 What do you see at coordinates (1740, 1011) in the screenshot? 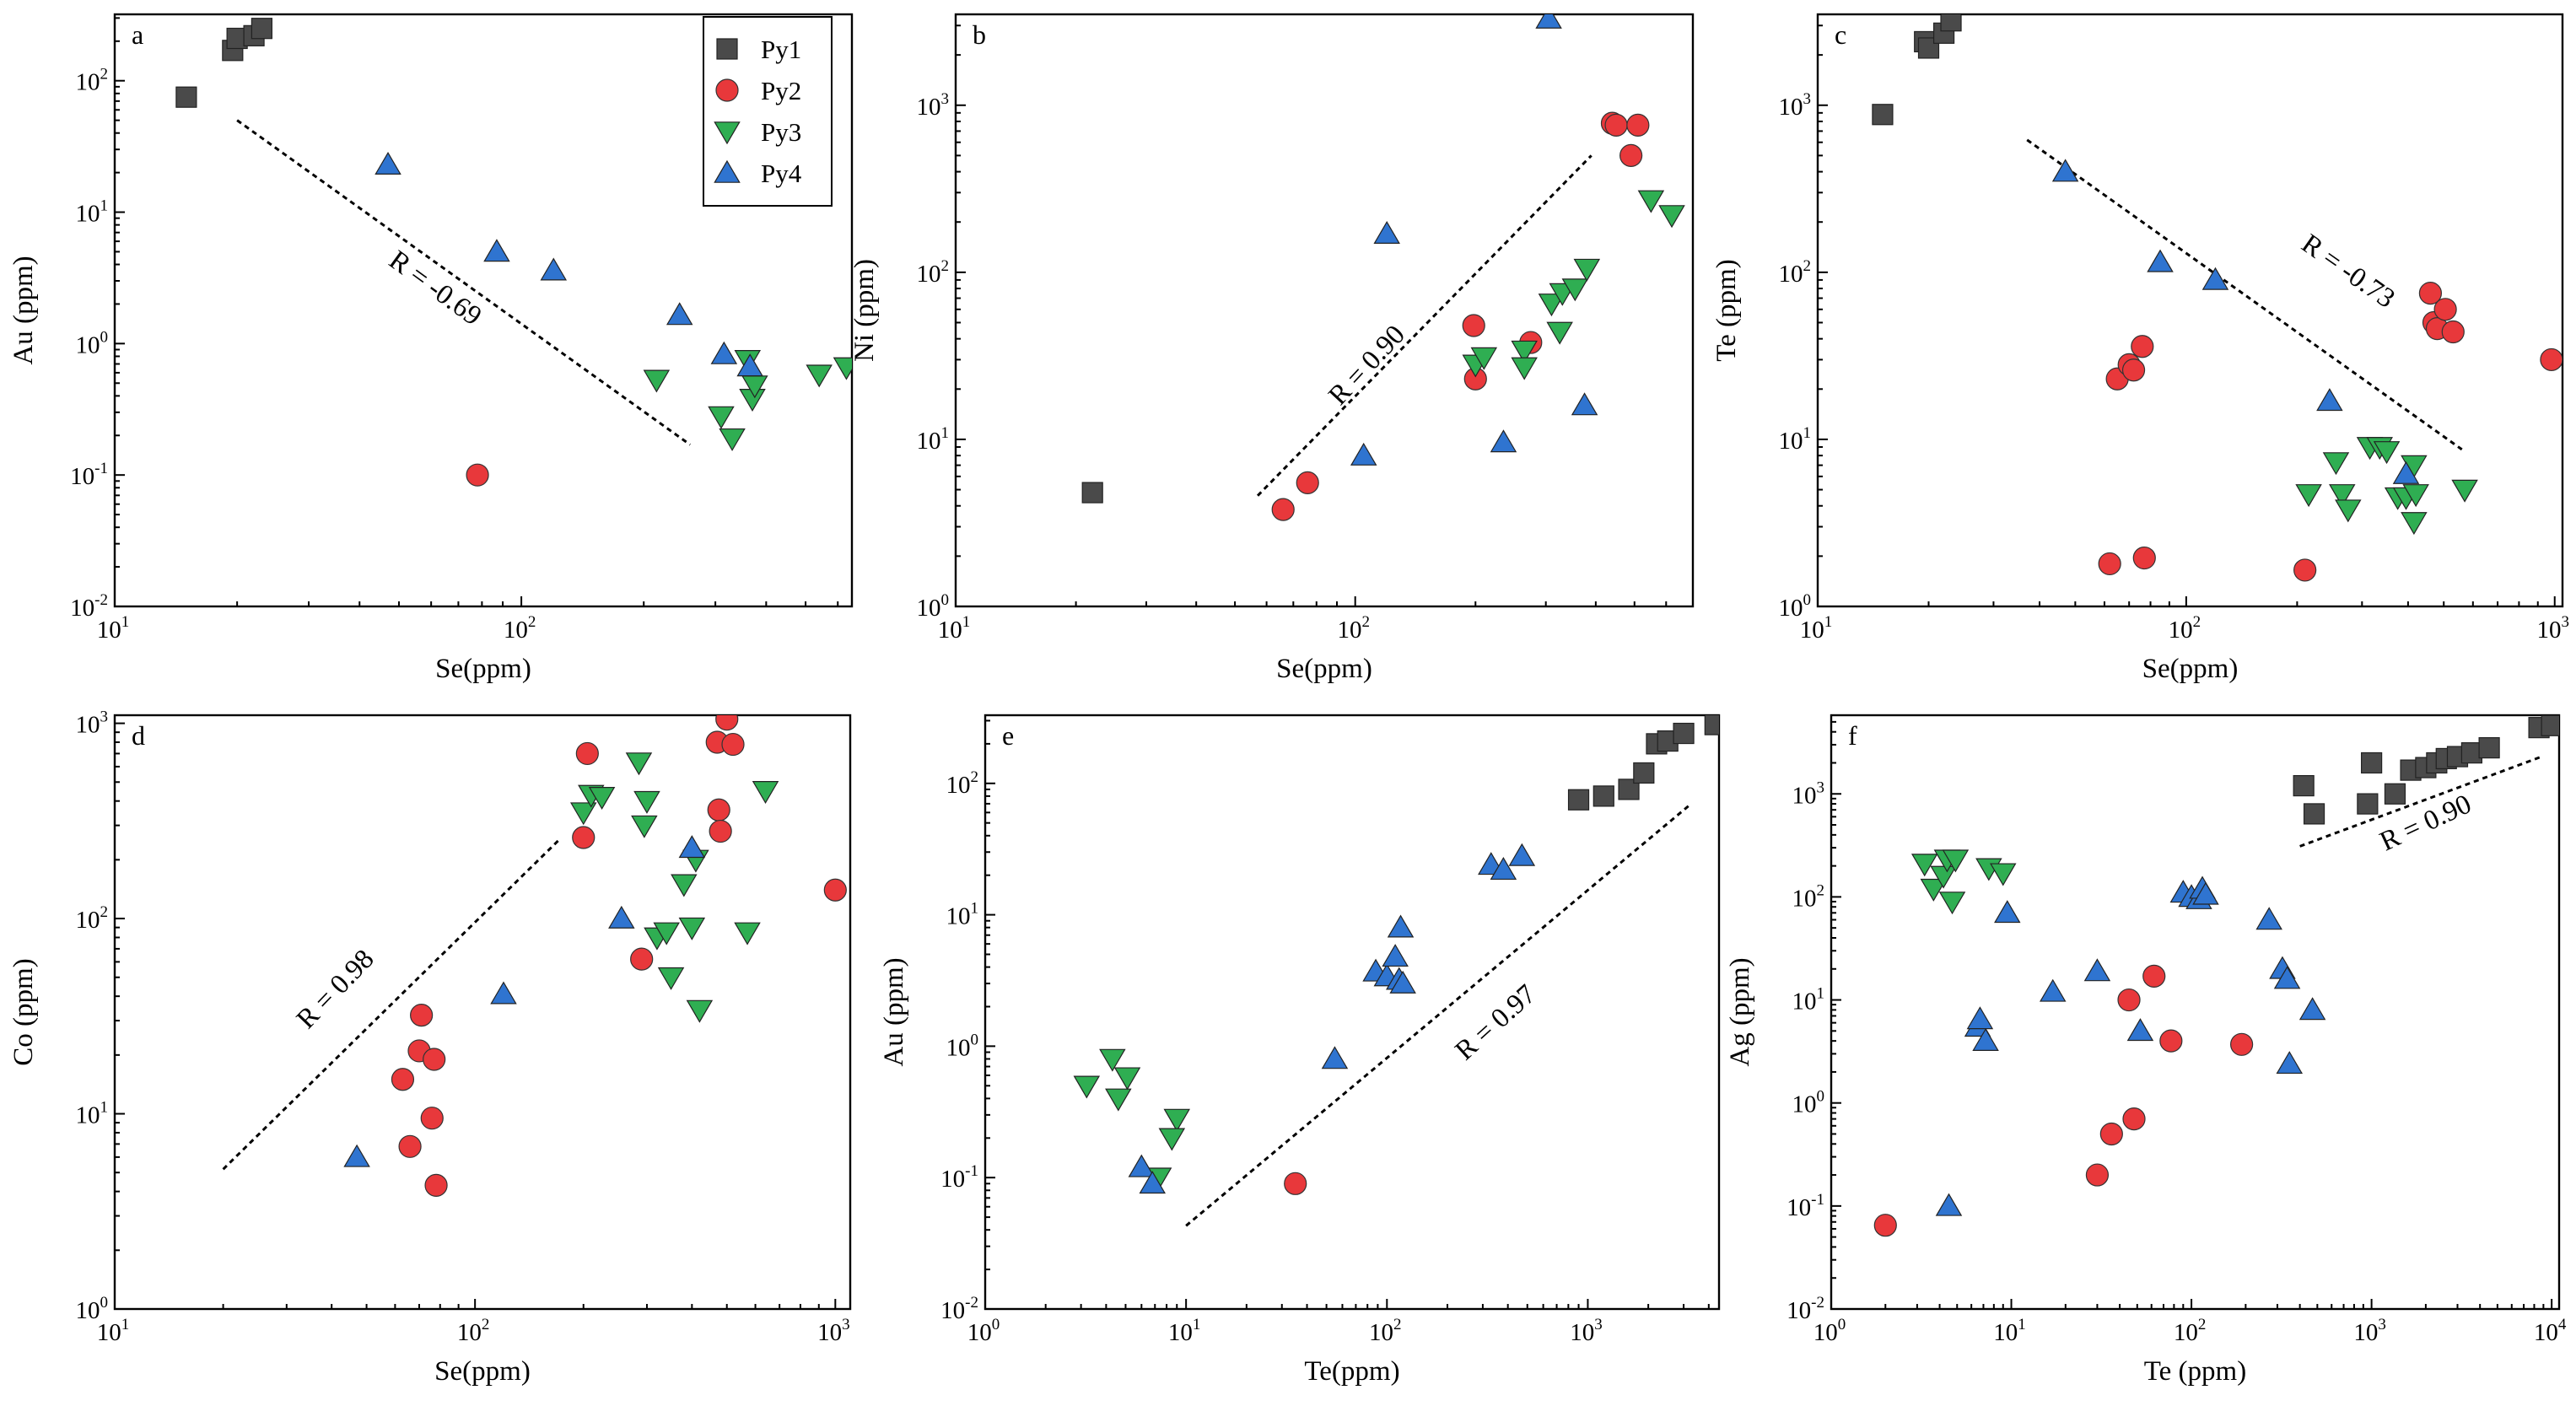
I see `y-axis-label: Ag (ppm)` at bounding box center [1740, 1011].